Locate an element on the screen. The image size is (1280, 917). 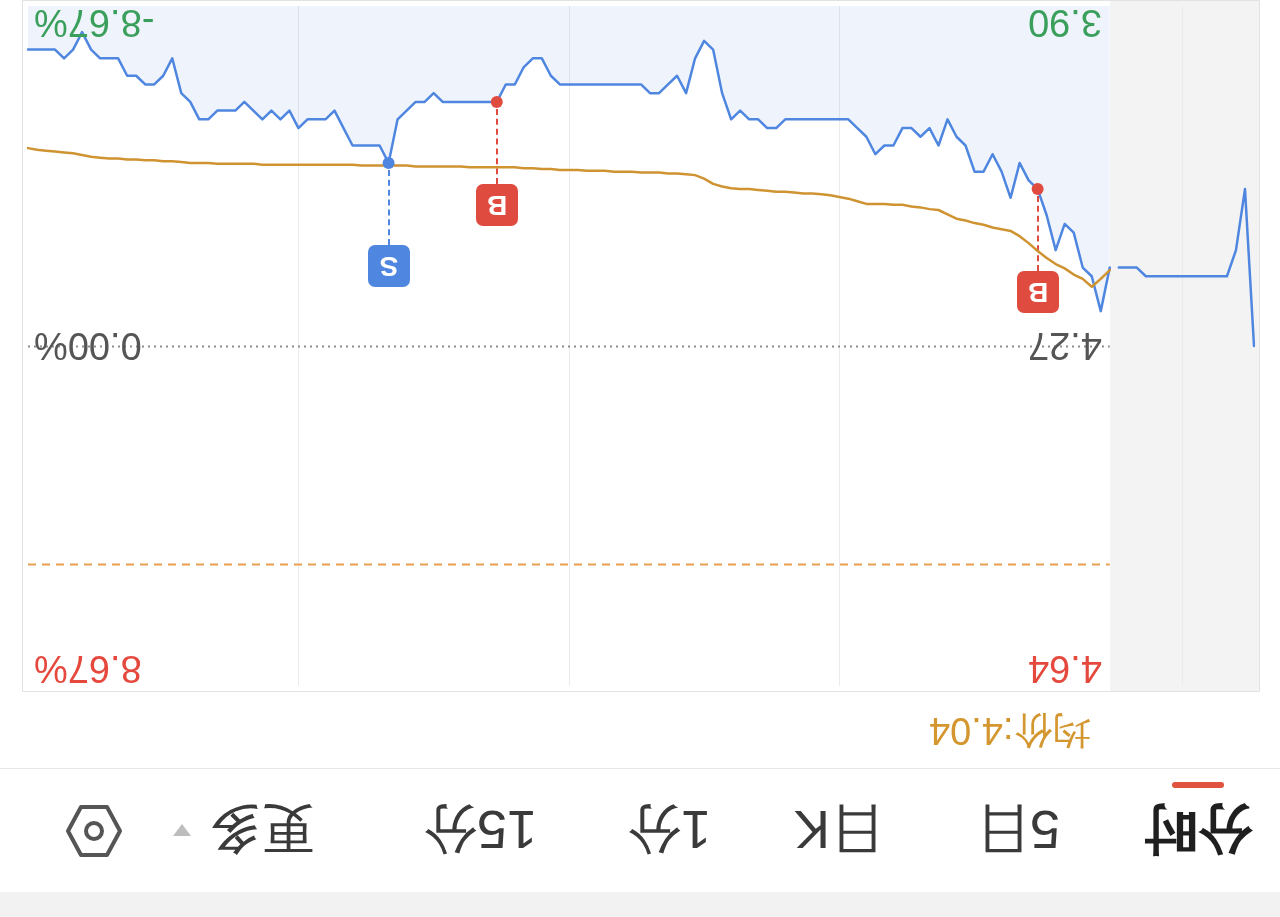
data-label: S is located at coordinates (388, 265).